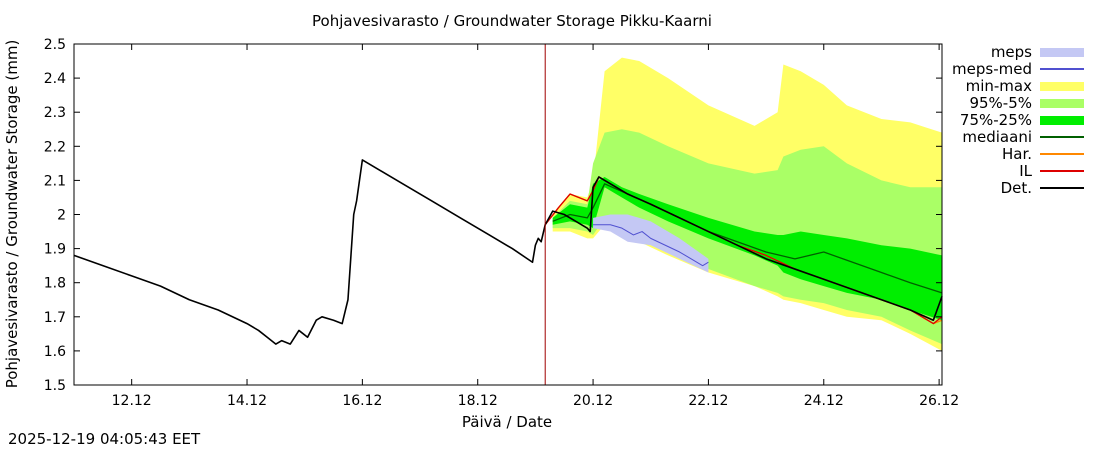 The height and width of the screenshot is (450, 1100). I want to click on y-tick-label: 2.1, so click(55, 181).